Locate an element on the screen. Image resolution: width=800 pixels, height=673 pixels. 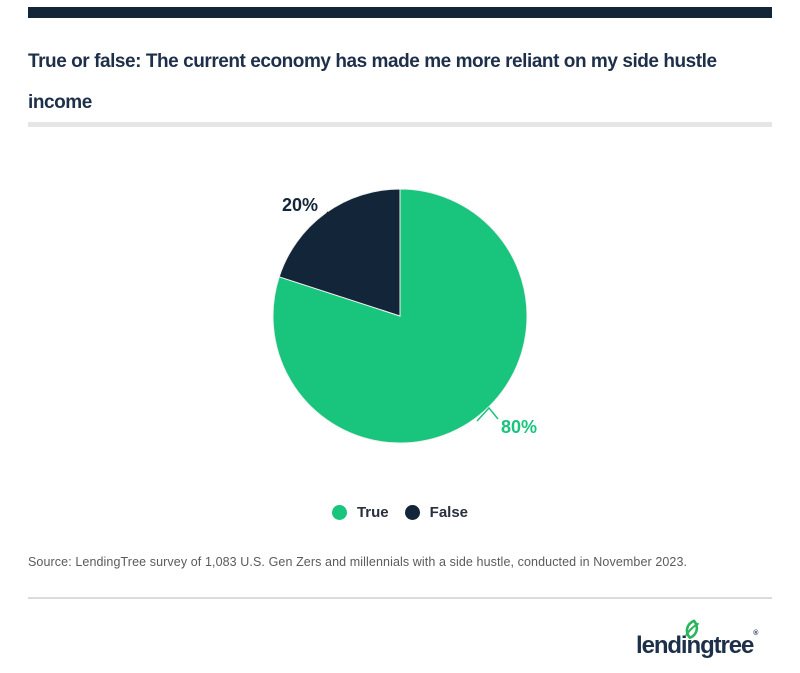
legend-item-true: True is located at coordinates (360, 512).